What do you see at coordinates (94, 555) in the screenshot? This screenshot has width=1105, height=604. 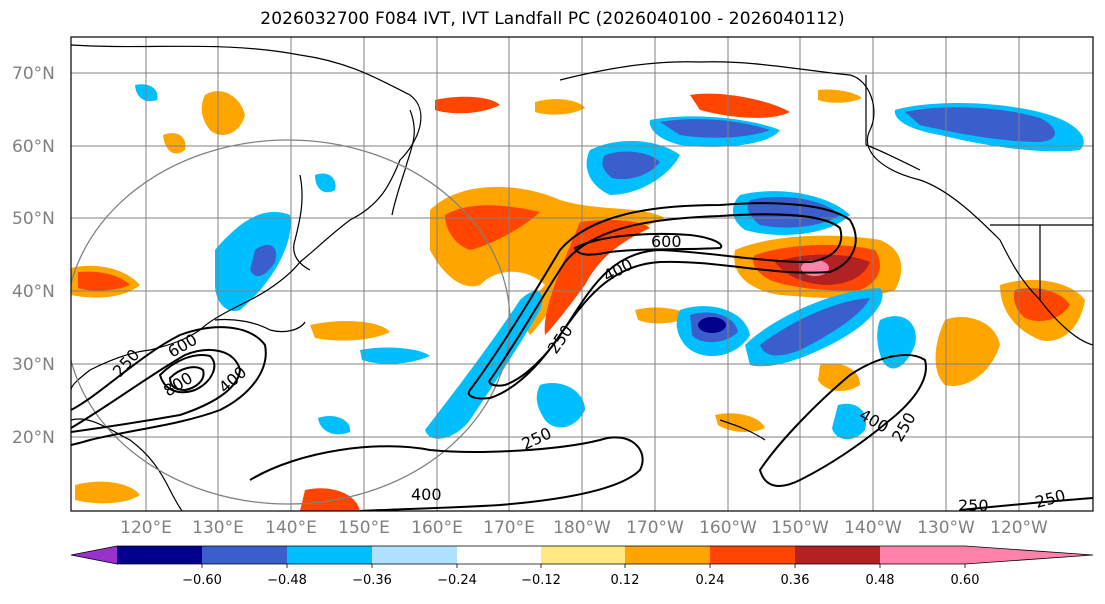 I see `colorbar-extend-low` at bounding box center [94, 555].